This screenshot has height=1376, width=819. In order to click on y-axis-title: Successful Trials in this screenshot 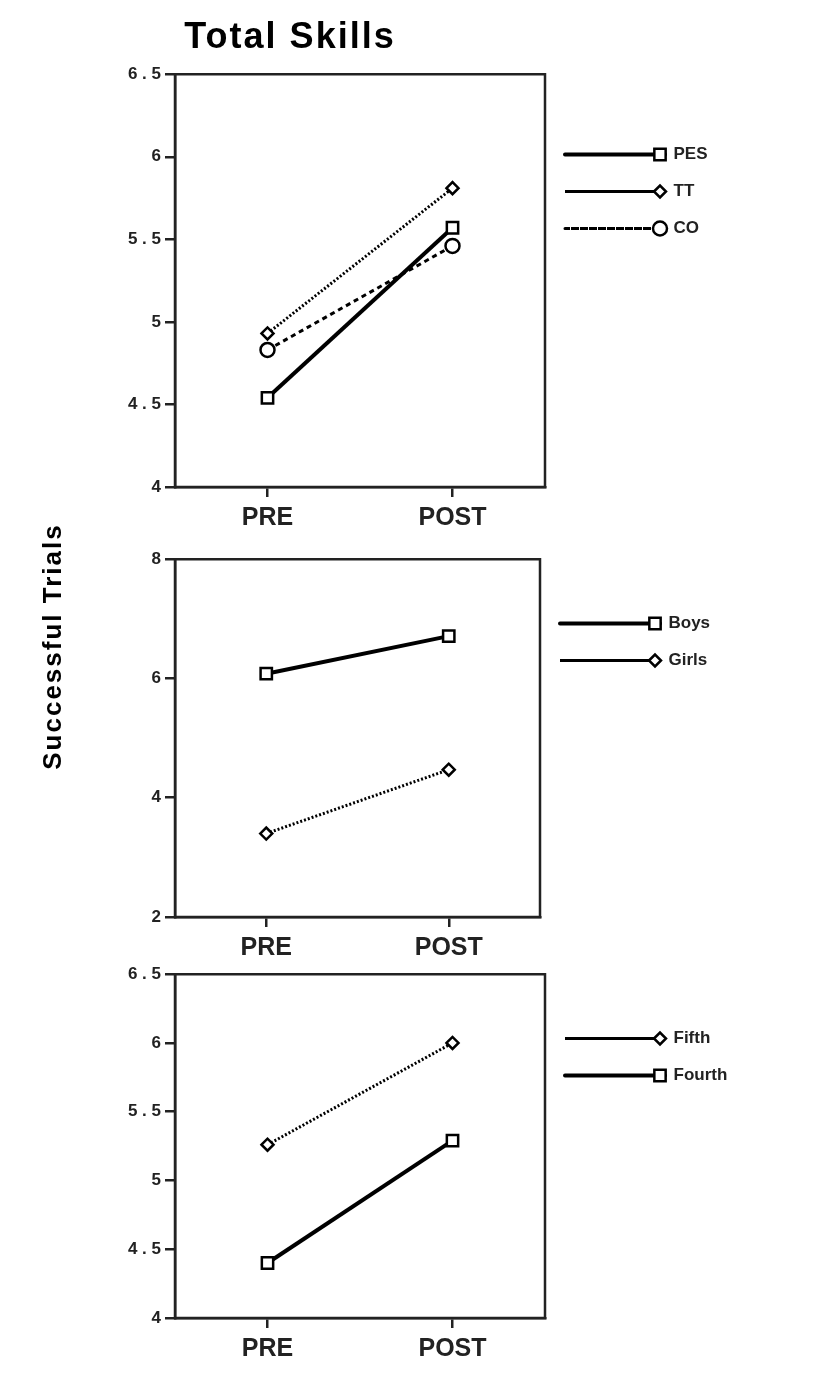, I will do `click(52, 647)`.